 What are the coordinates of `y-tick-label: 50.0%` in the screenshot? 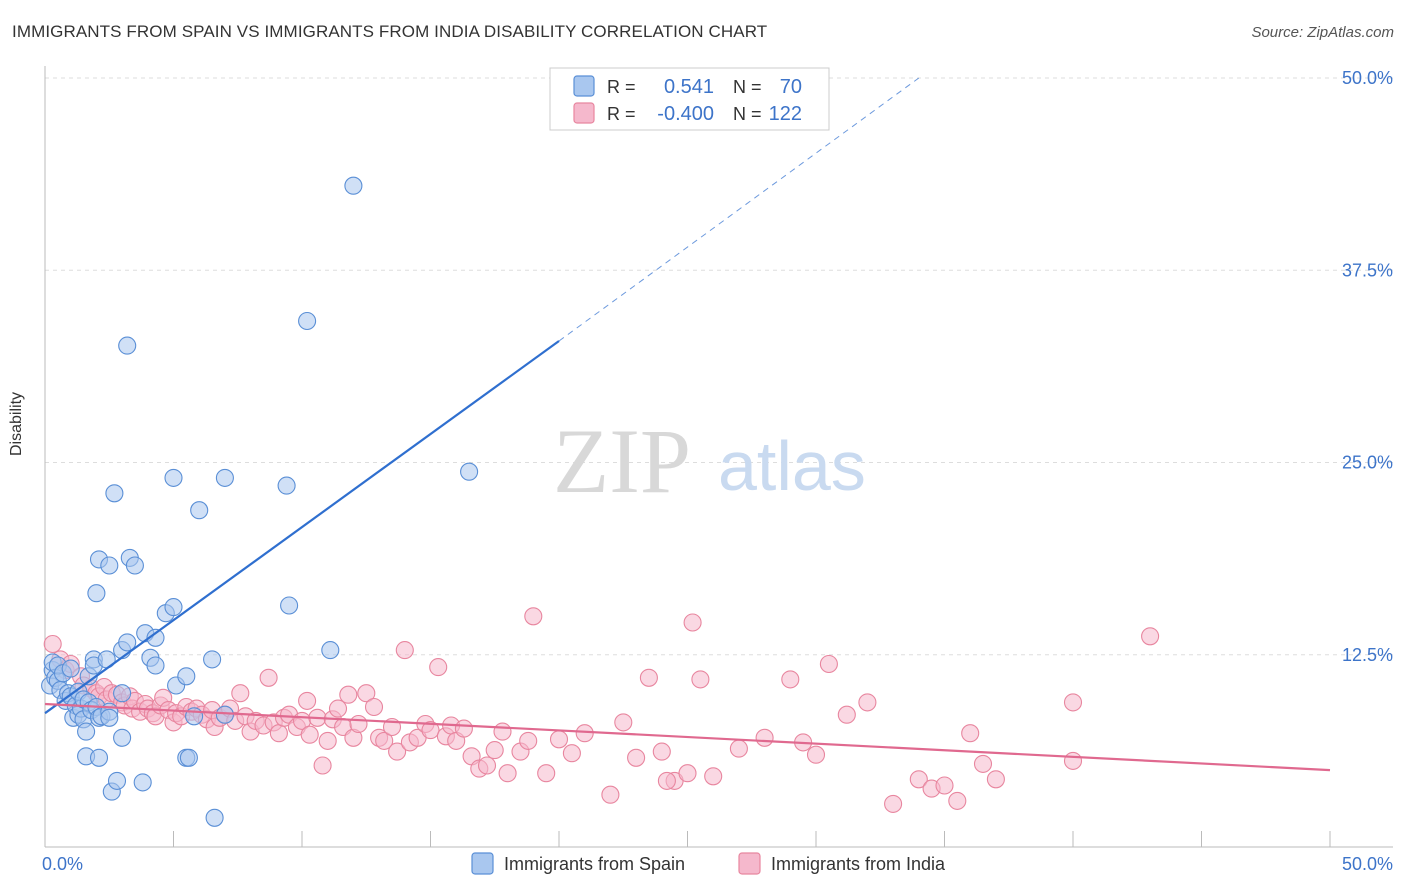 It's located at (1367, 78).